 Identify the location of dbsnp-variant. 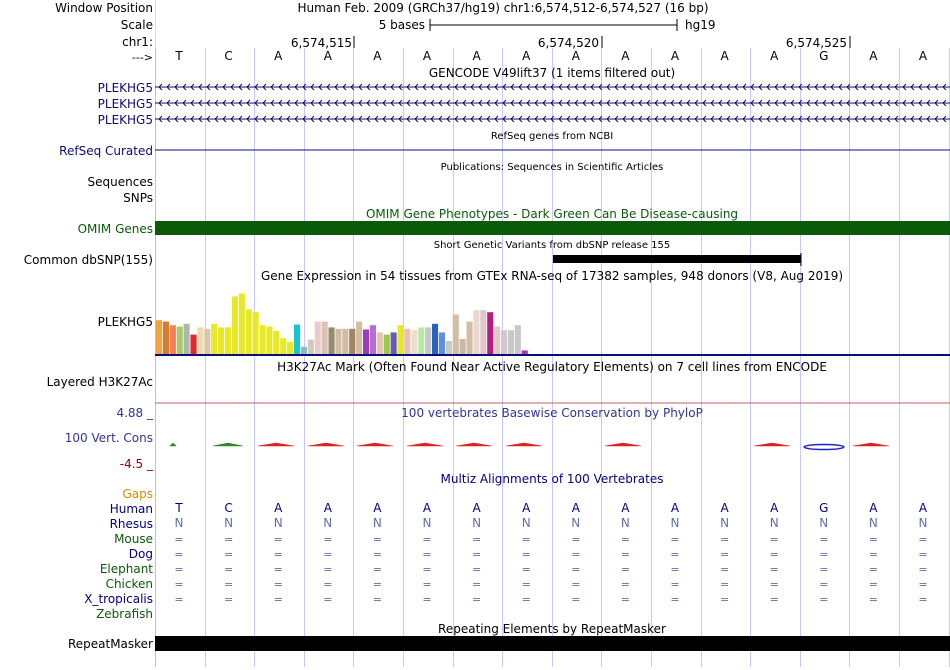
(677, 259).